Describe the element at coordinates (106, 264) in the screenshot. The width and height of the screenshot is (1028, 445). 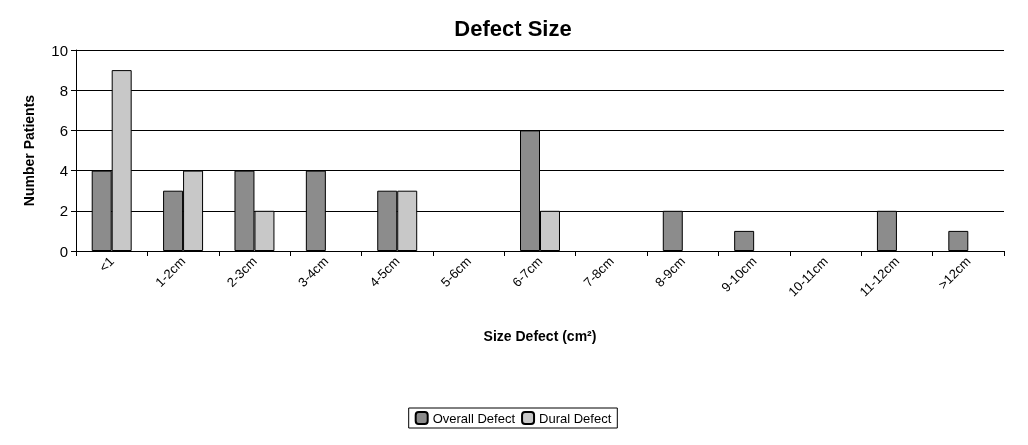
I see `x-tick-label: <1` at that location.